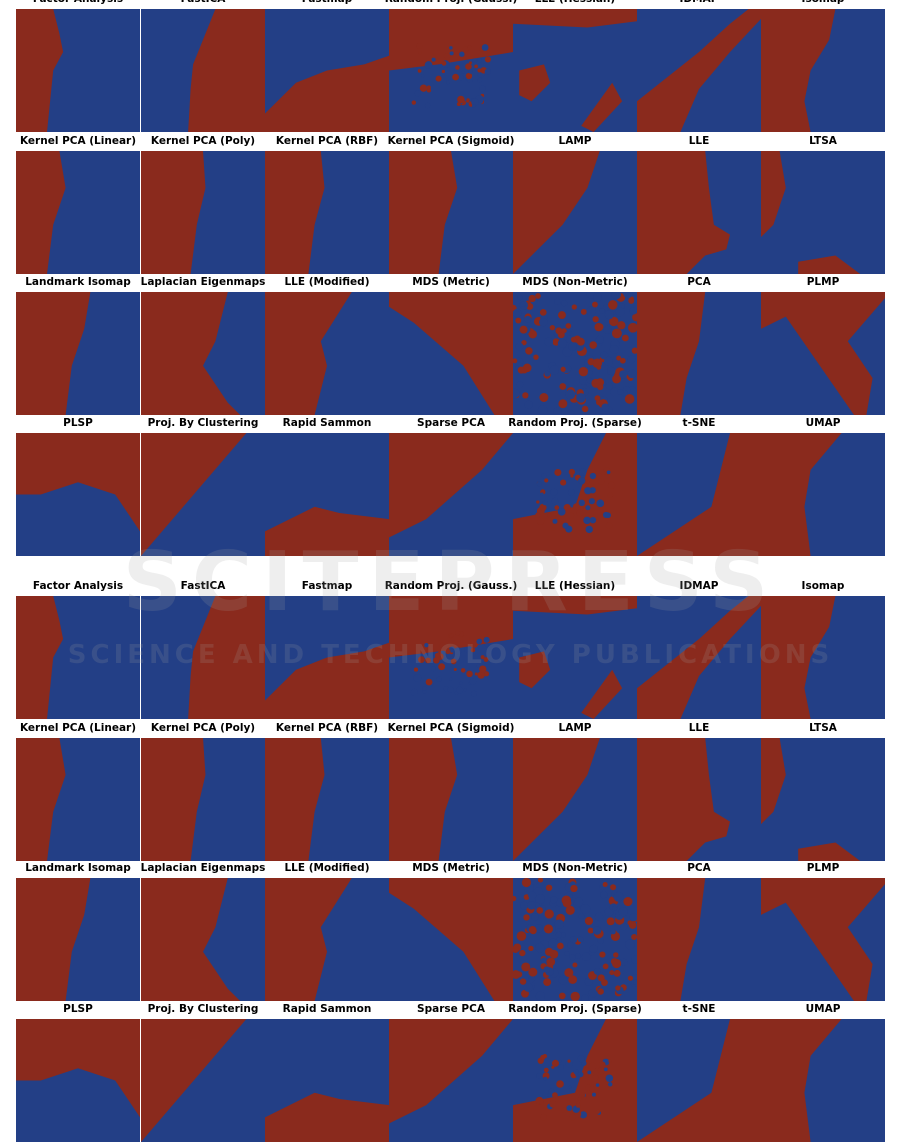 The height and width of the screenshot is (1144, 901). Describe the element at coordinates (327, 2) in the screenshot. I see `panel-title: Fastmap` at that location.